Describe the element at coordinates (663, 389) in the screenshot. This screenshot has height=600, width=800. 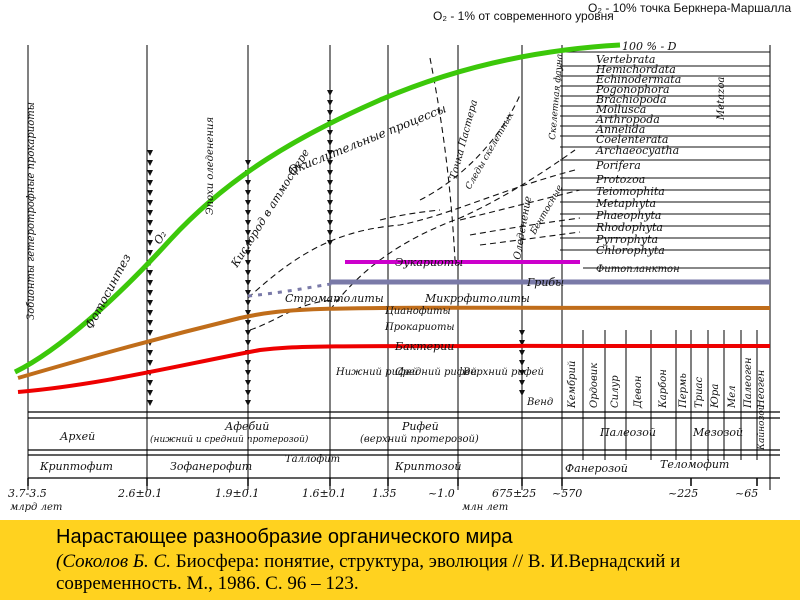
I see `geologic-period-label: Карбон` at that location.